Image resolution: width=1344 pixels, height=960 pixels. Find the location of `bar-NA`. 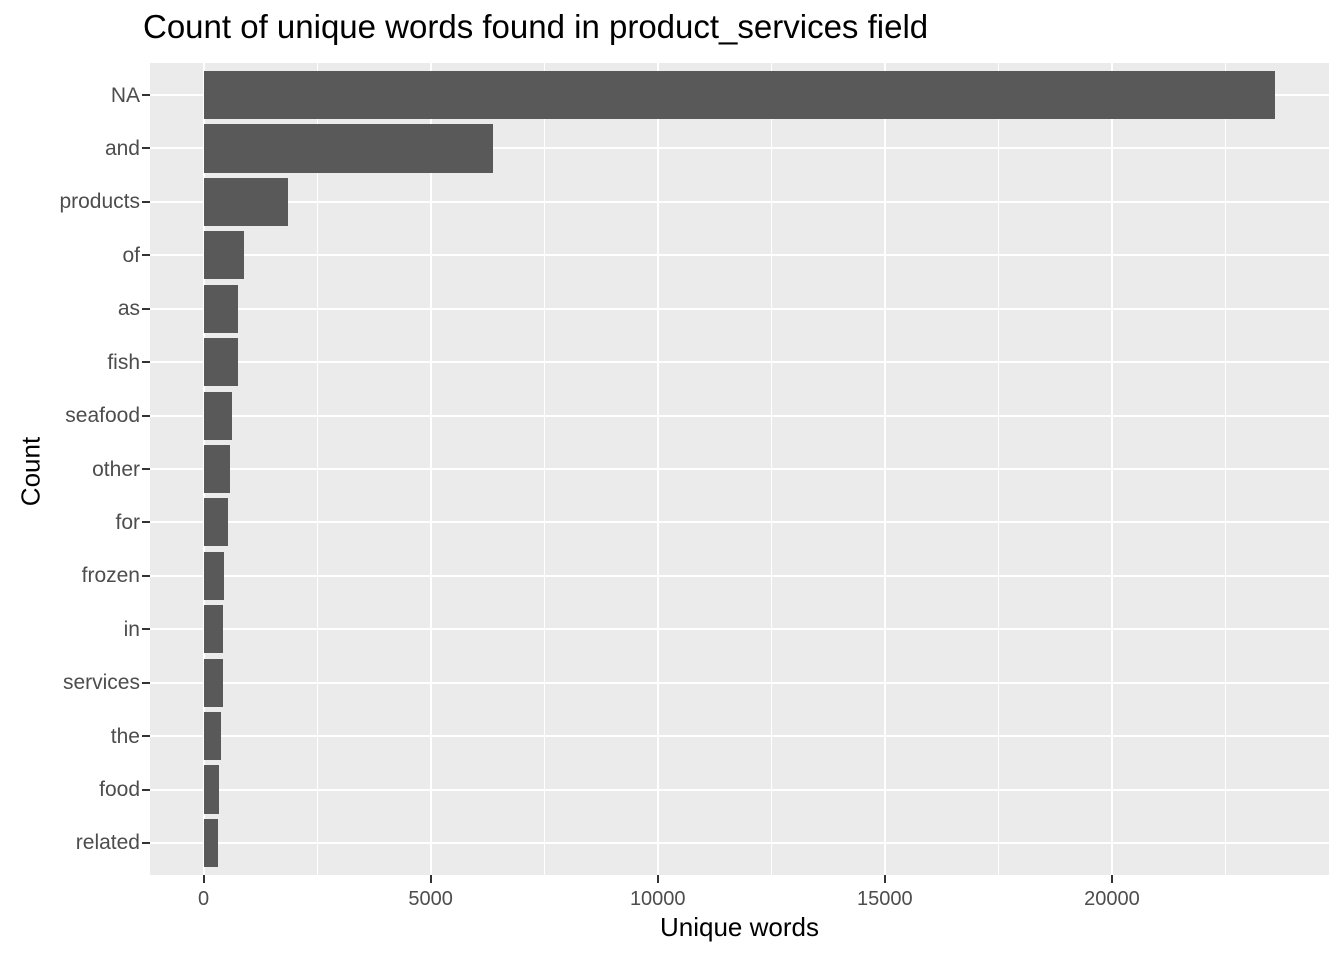

bar-NA is located at coordinates (739, 95).